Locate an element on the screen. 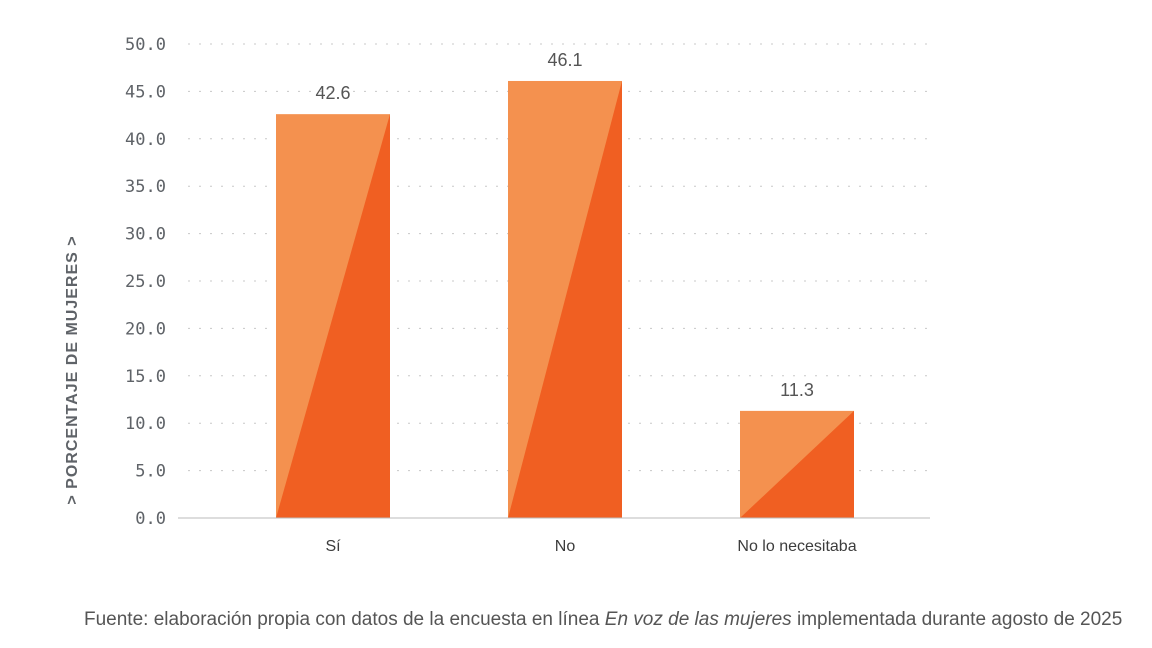  x-tick-label: No lo necesitaba is located at coordinates (796, 546).